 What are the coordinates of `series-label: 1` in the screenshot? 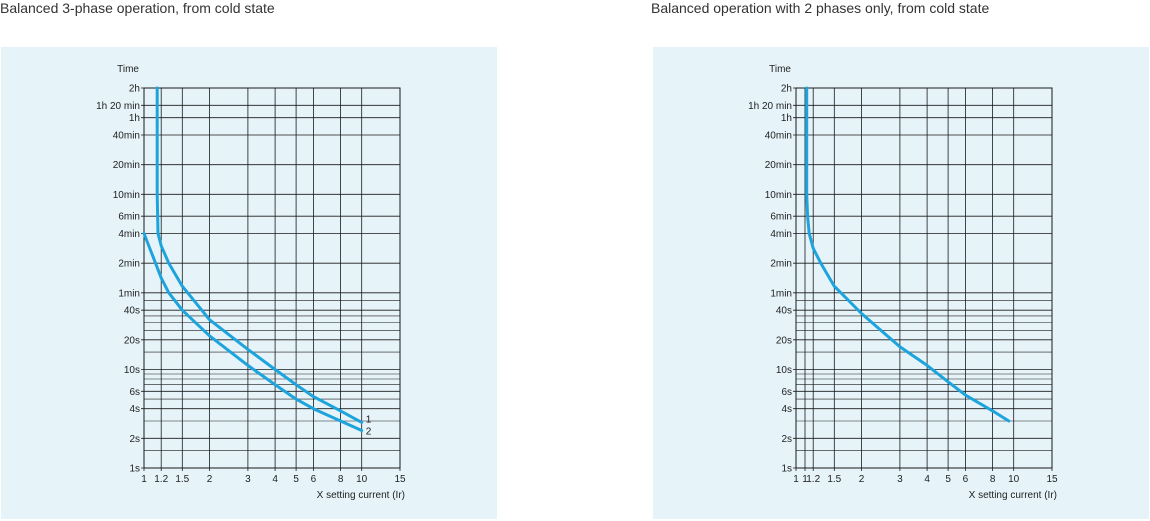 It's located at (369, 419).